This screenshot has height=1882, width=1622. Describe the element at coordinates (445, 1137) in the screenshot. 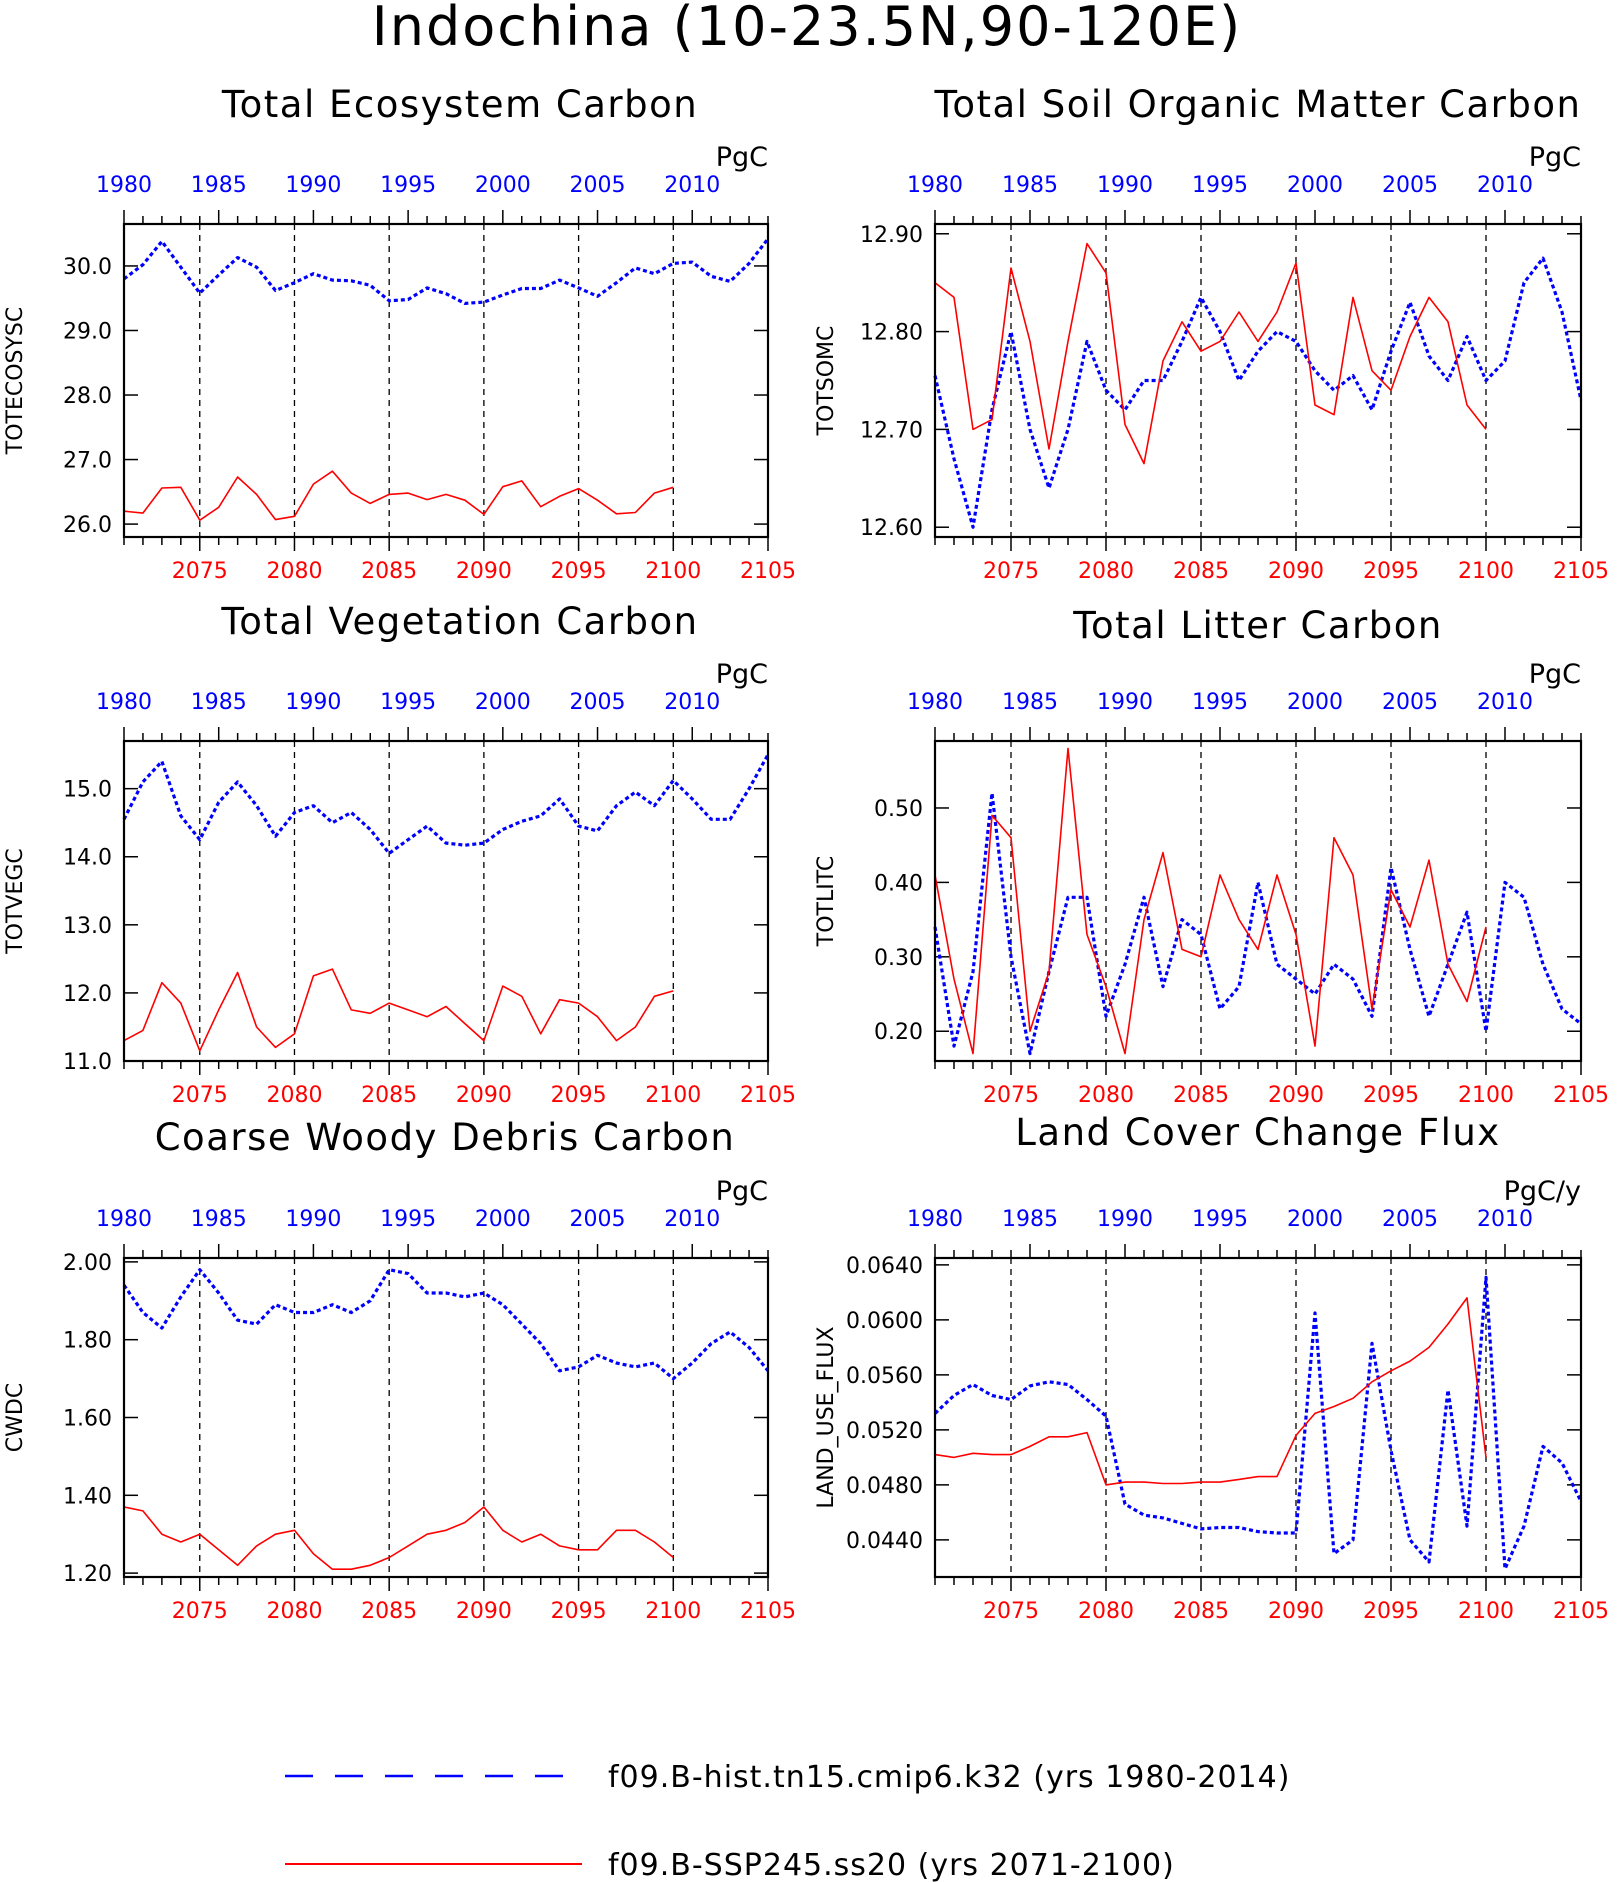

I see `panel-title: Coarse Woody Debris Carbon` at that location.